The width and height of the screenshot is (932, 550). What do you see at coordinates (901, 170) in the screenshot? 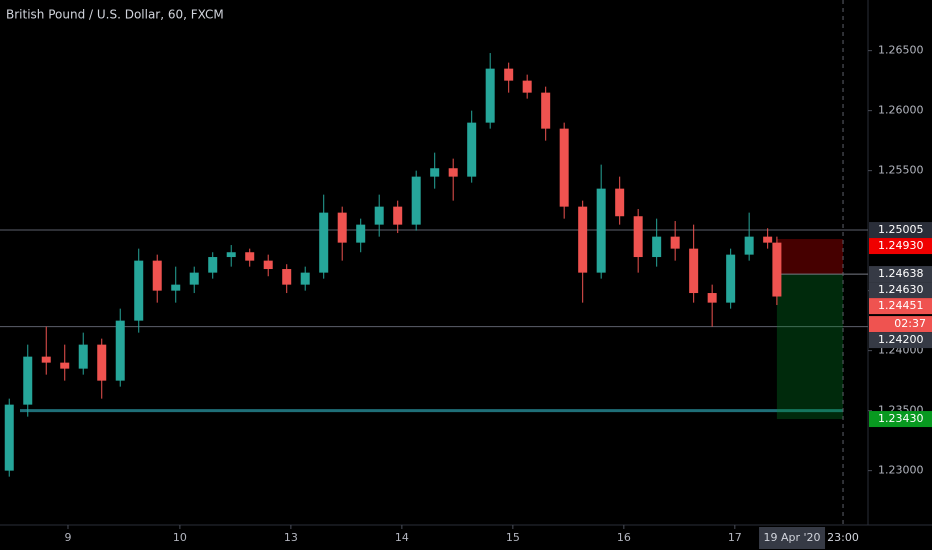
I see `y-tick-label: 1.25500` at bounding box center [901, 170].